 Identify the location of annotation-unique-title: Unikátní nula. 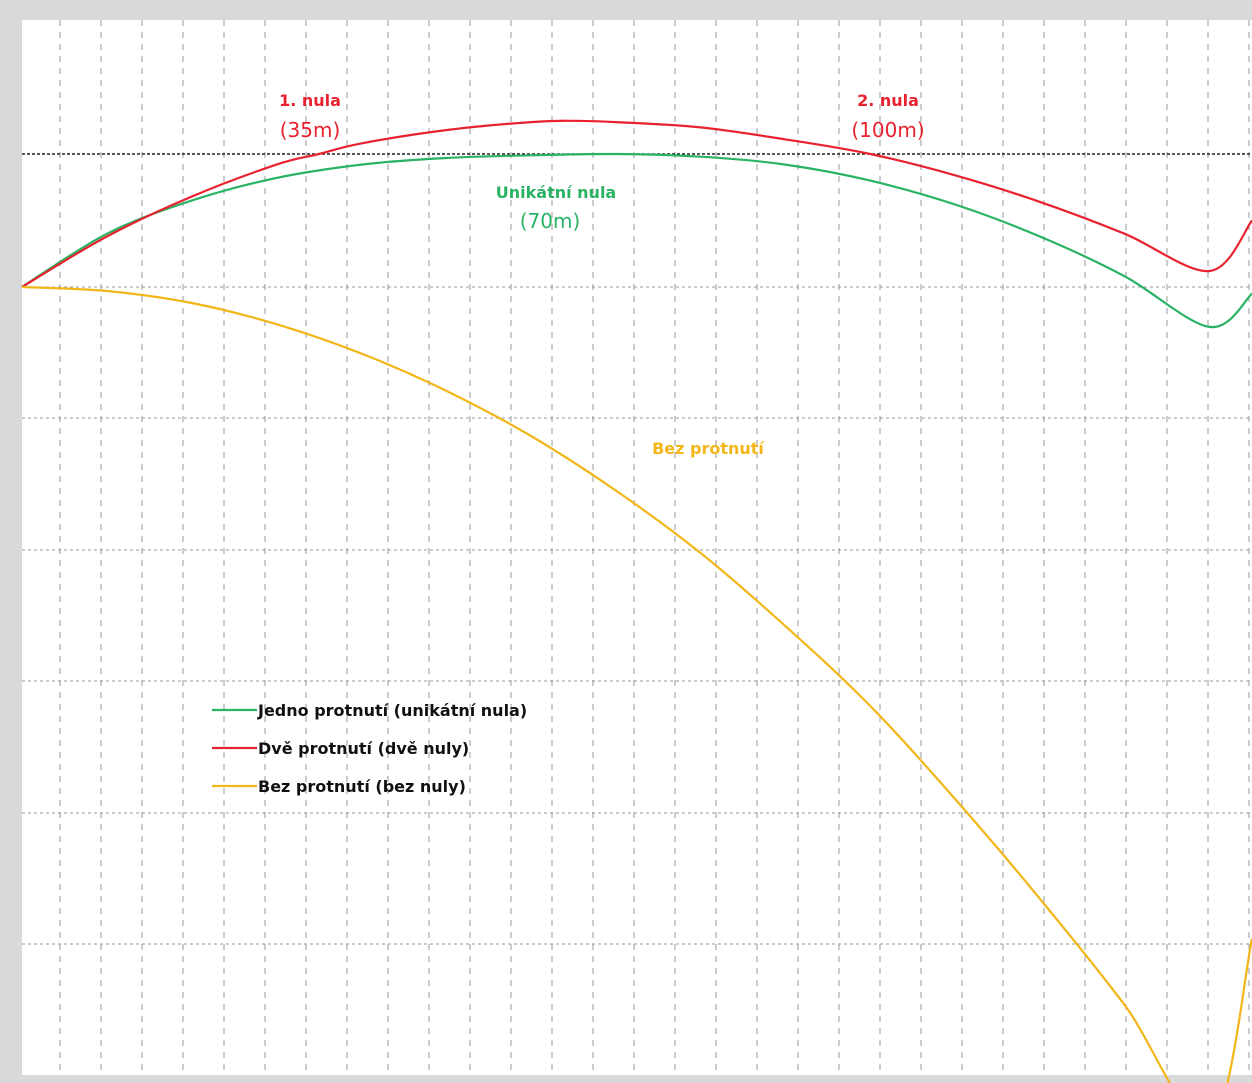
(556, 192).